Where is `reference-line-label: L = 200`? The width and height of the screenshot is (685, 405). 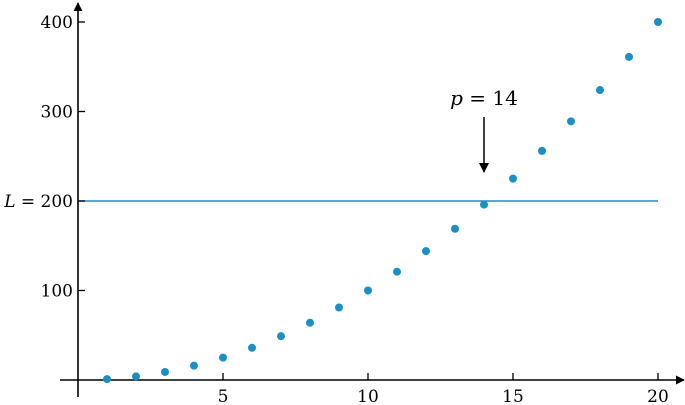
reference-line-label: L = 200 is located at coordinates (38, 202).